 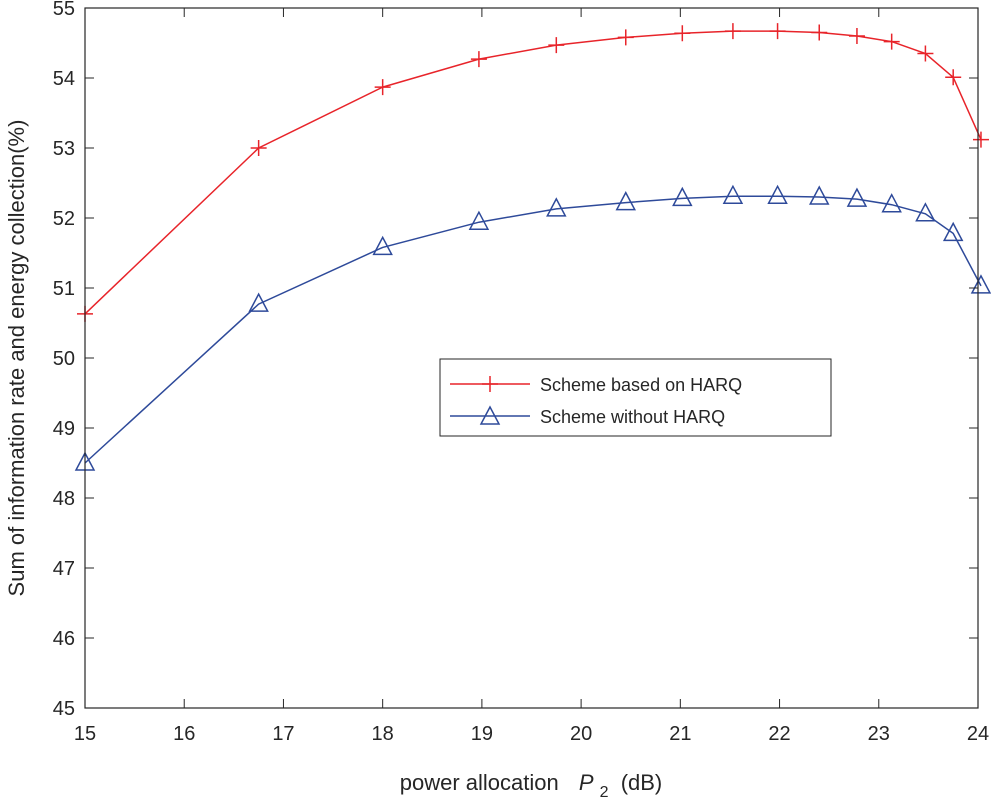 I want to click on legend-label-harq: Scheme based on HARQ, so click(x=641, y=385).